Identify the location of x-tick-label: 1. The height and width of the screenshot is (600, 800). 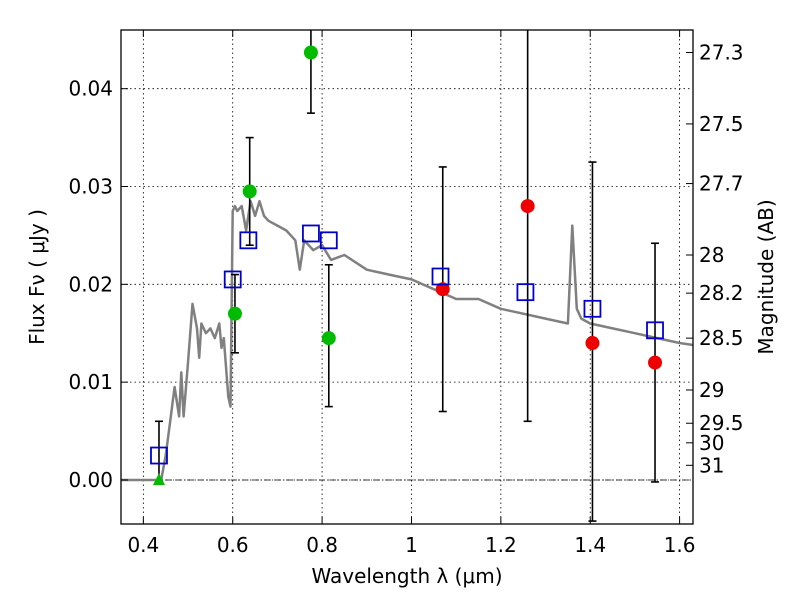
(411, 545).